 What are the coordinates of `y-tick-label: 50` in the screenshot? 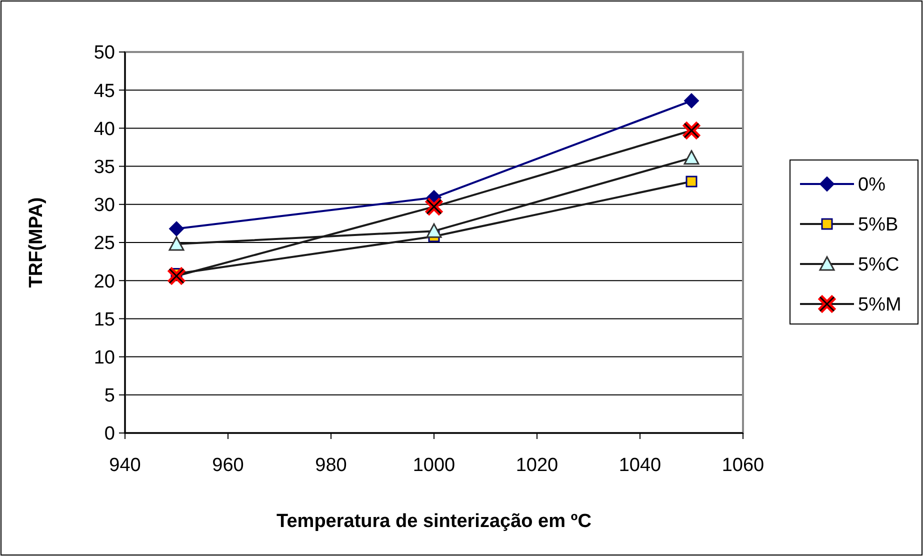 It's located at (104, 53).